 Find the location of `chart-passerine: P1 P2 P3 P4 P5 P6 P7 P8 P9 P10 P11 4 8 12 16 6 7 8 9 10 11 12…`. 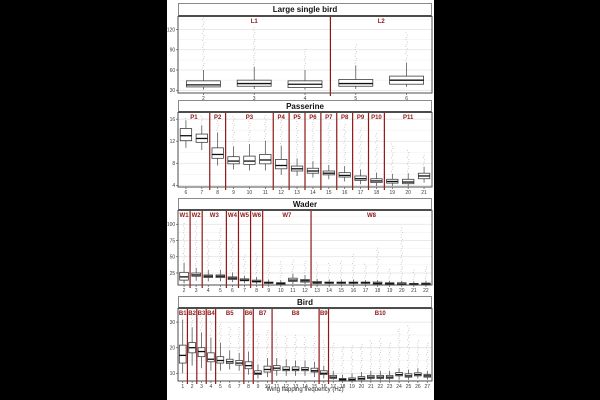

chart-passerine: P1 P2 P3 P4 P5 P6 P7 P8 P9 P10 P11 4 8 12 16 6 7 8 9 10 11 12… is located at coordinates (301, 153).